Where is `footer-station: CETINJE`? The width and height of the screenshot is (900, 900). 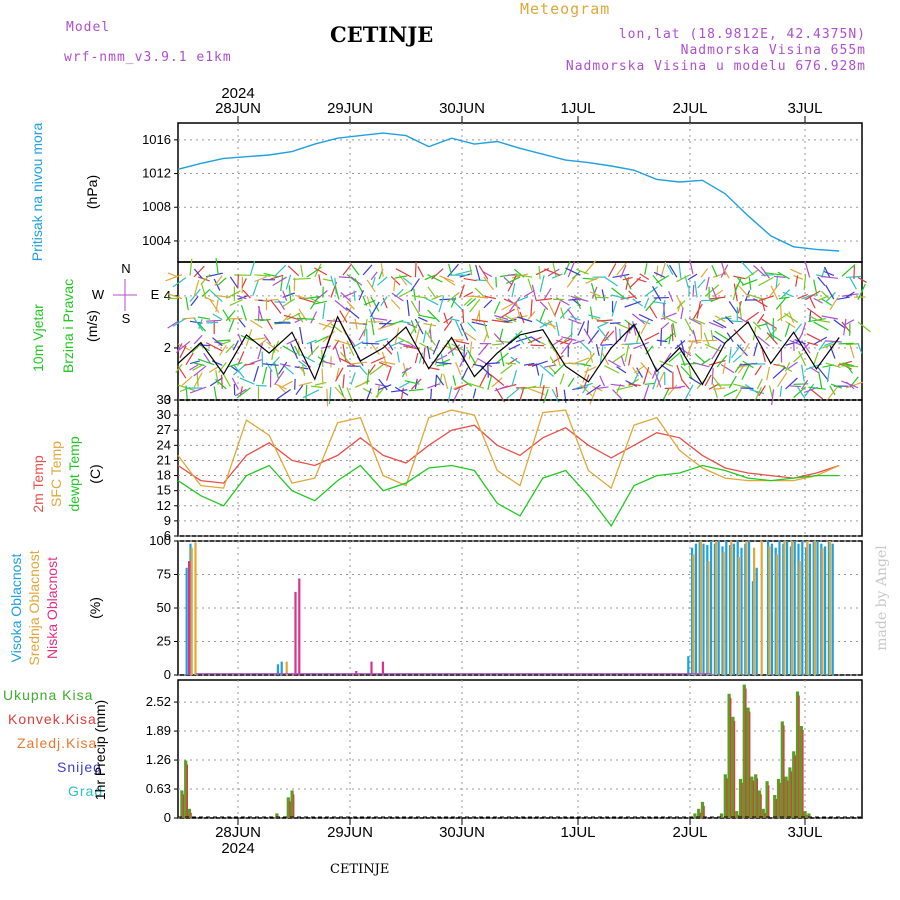 footer-station: CETINJE is located at coordinates (360, 869).